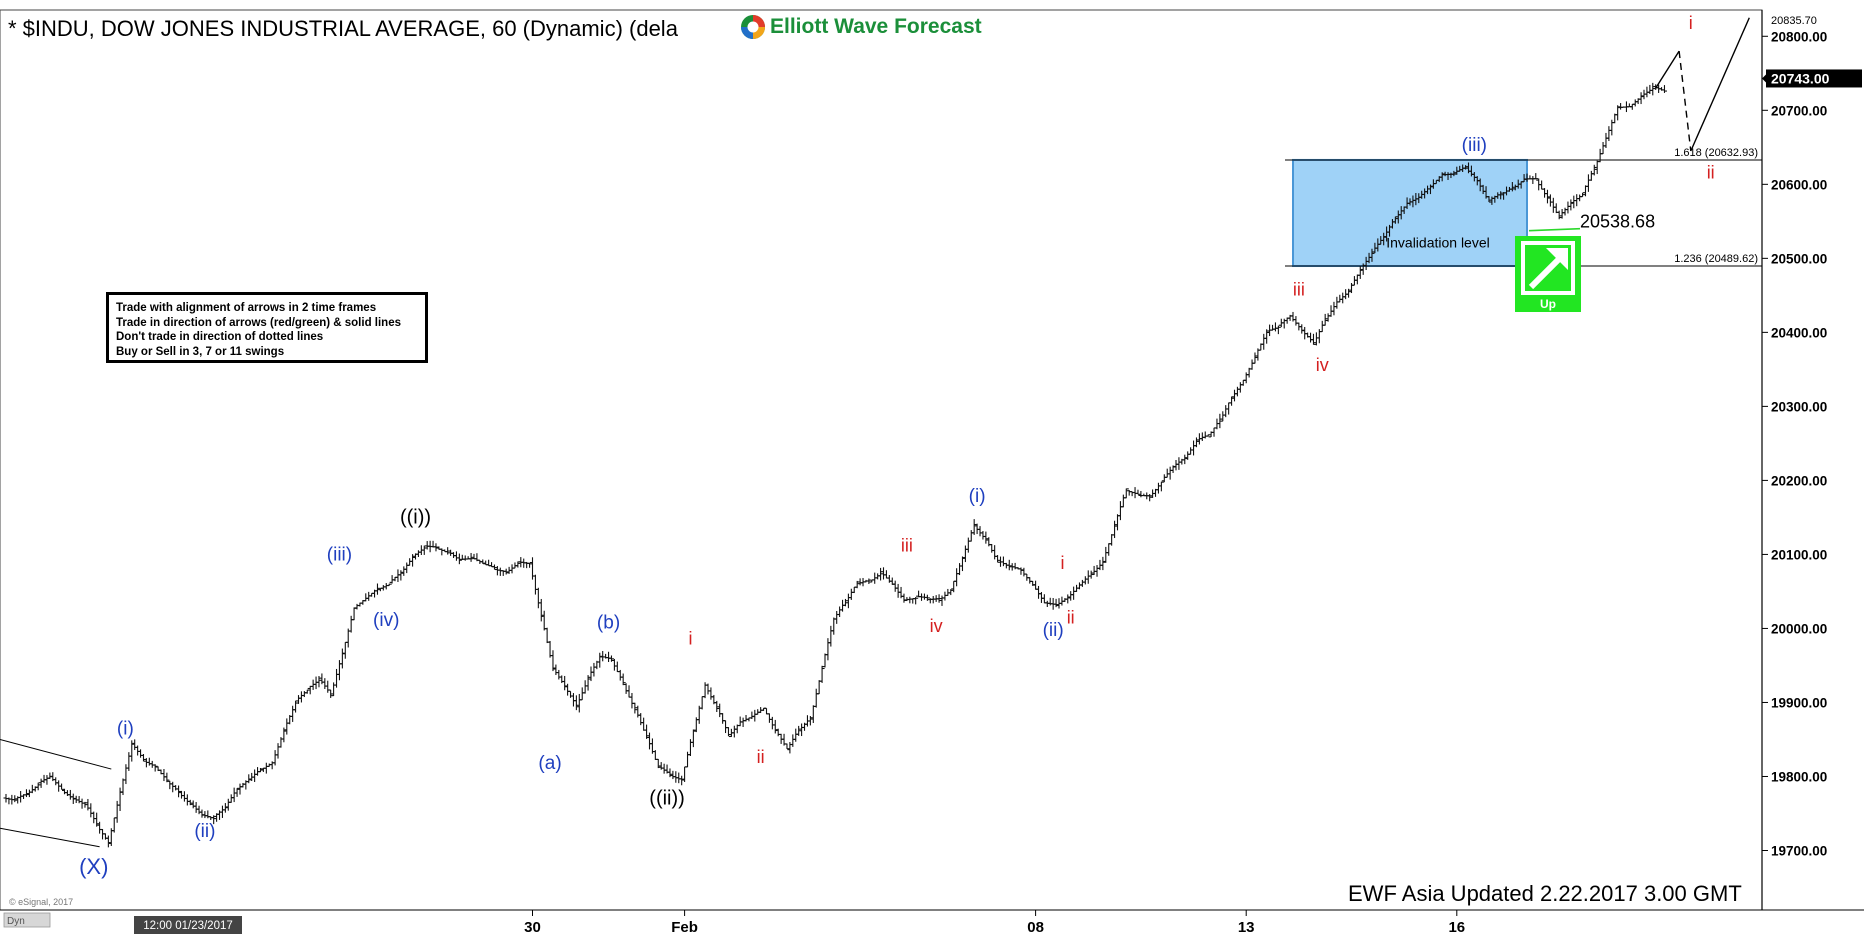  Describe the element at coordinates (1545, 893) in the screenshot. I see `update-stamp: EWF Asia Updated 2.22.2017 3.00 GMT` at that location.